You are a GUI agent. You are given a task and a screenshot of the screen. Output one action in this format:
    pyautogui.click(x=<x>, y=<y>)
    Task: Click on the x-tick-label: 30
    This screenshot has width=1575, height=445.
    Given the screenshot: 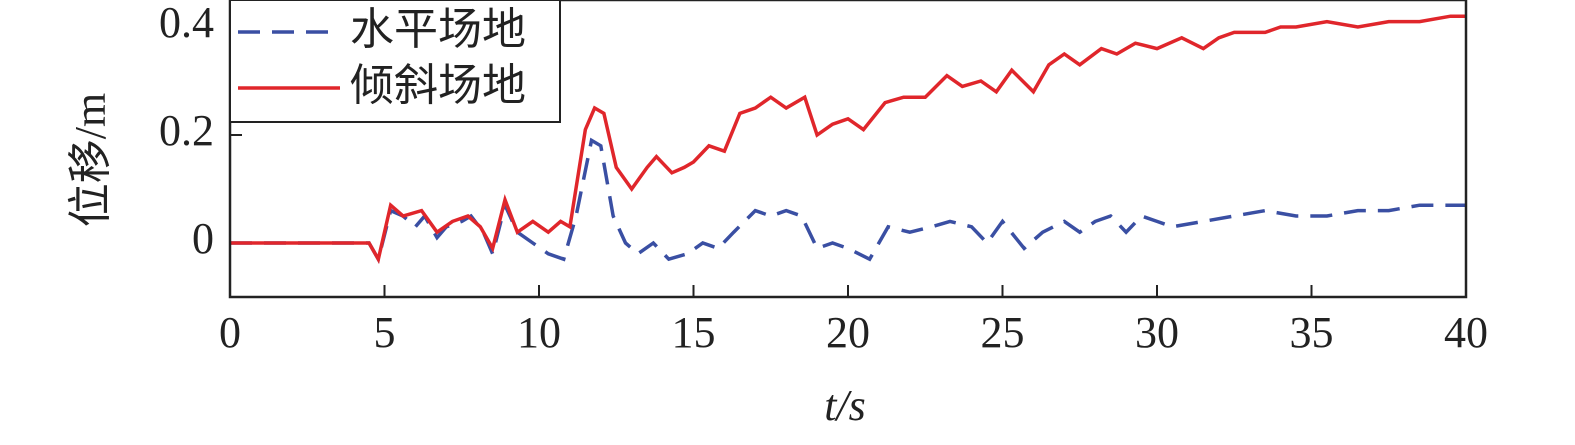 What is the action you would take?
    pyautogui.click(x=1157, y=332)
    